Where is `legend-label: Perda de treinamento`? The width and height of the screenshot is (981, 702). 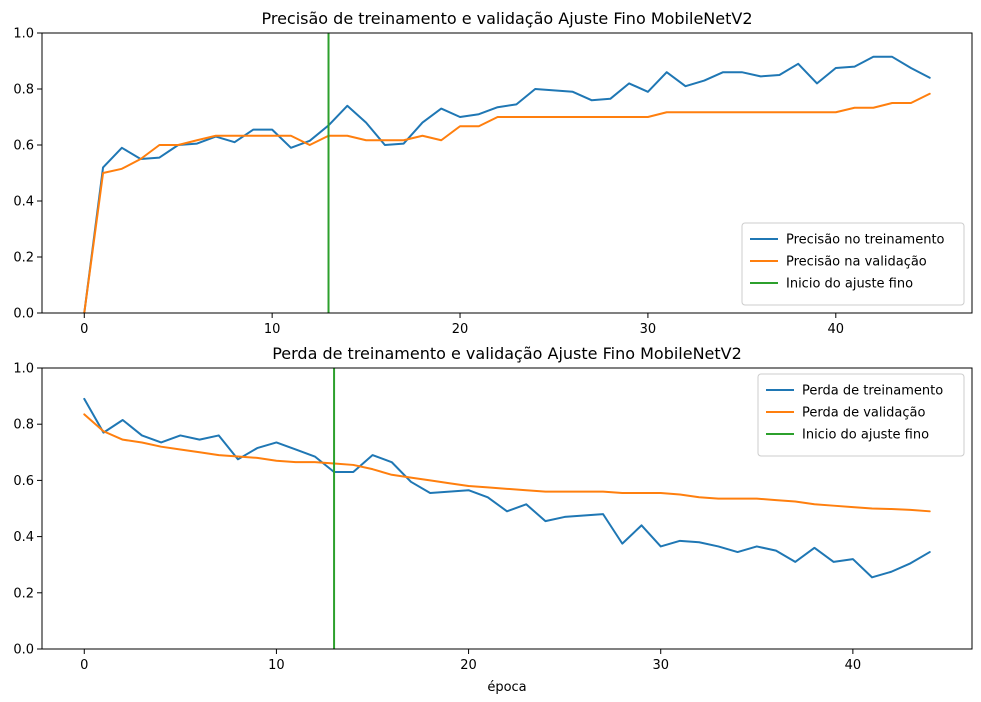
legend-label: Perda de treinamento is located at coordinates (872, 391).